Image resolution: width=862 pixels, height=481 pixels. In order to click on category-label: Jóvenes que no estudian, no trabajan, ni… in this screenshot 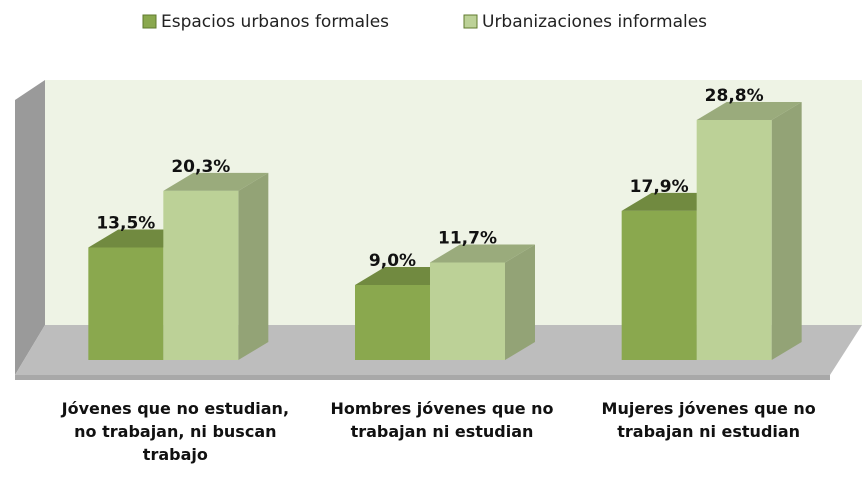, I will do `click(175, 431)`.